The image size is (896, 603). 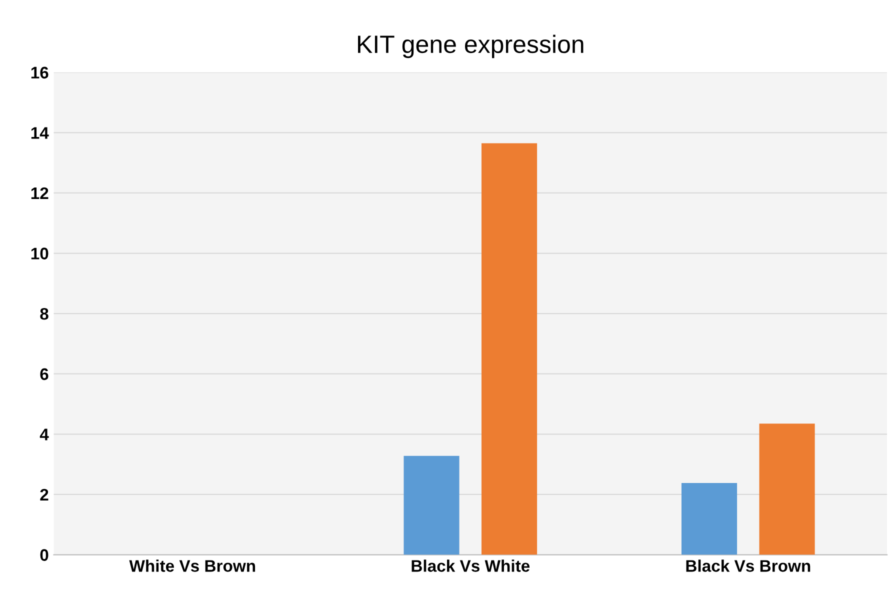 I want to click on chart-title: KIT gene expression, so click(x=471, y=46).